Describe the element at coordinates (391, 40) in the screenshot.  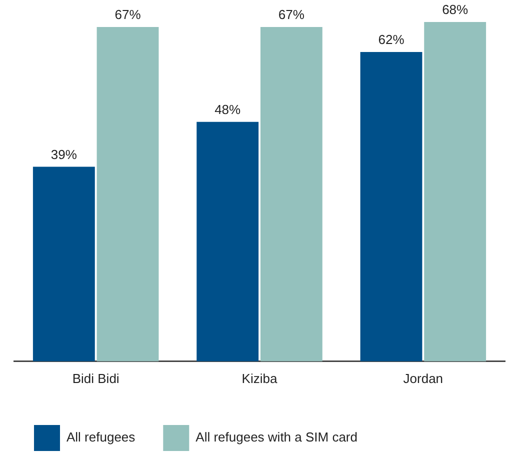
I see `data-label: 62%` at that location.